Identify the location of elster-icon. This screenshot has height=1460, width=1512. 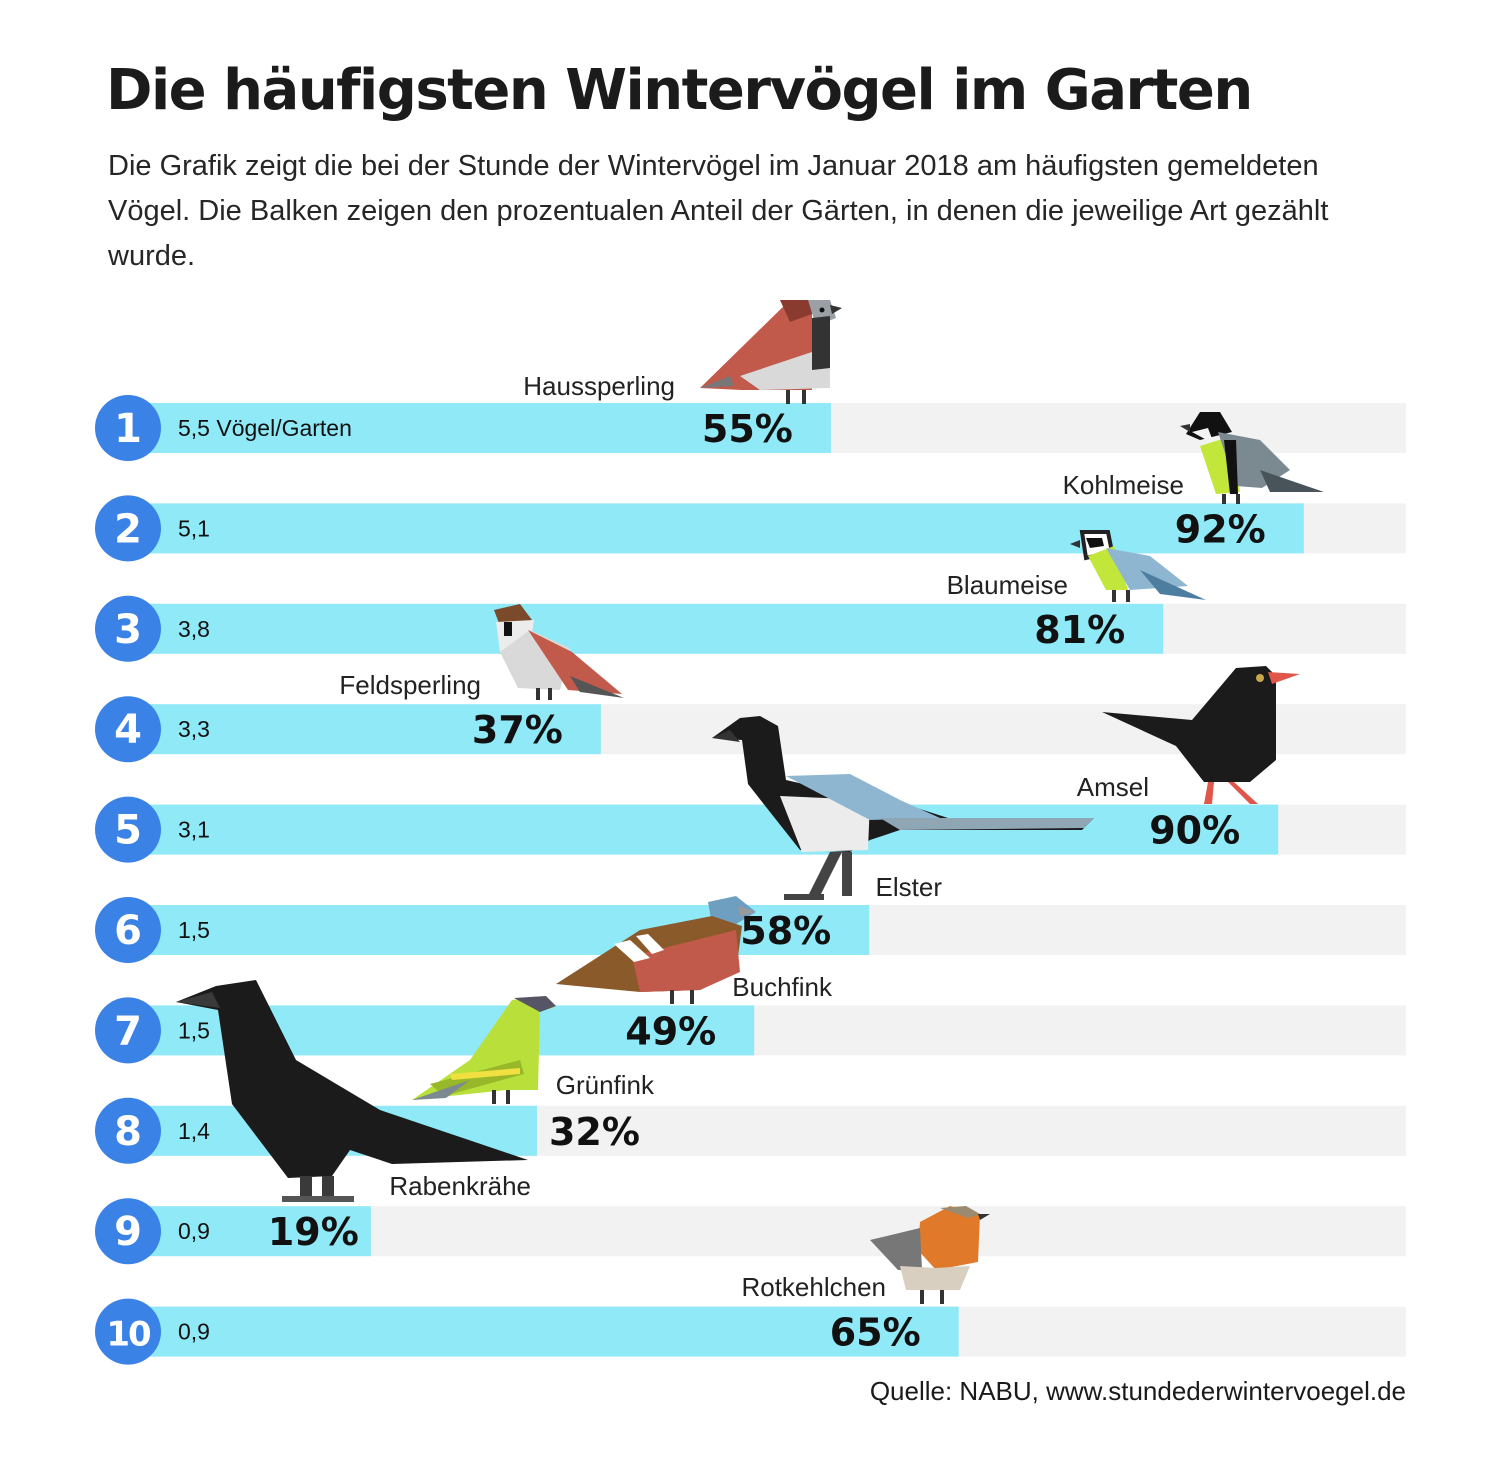
(903, 808).